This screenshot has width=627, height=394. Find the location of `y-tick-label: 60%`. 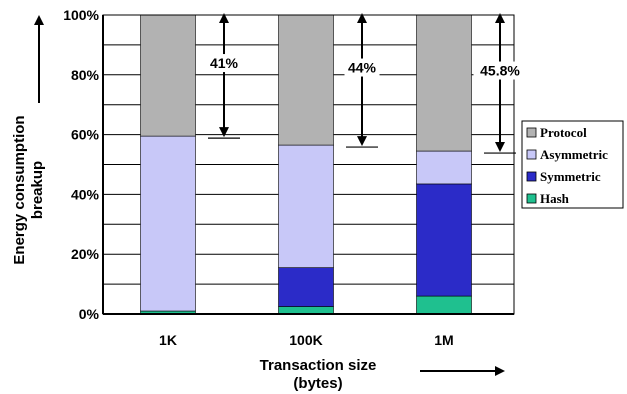

y-tick-label: 60% is located at coordinates (85, 135).